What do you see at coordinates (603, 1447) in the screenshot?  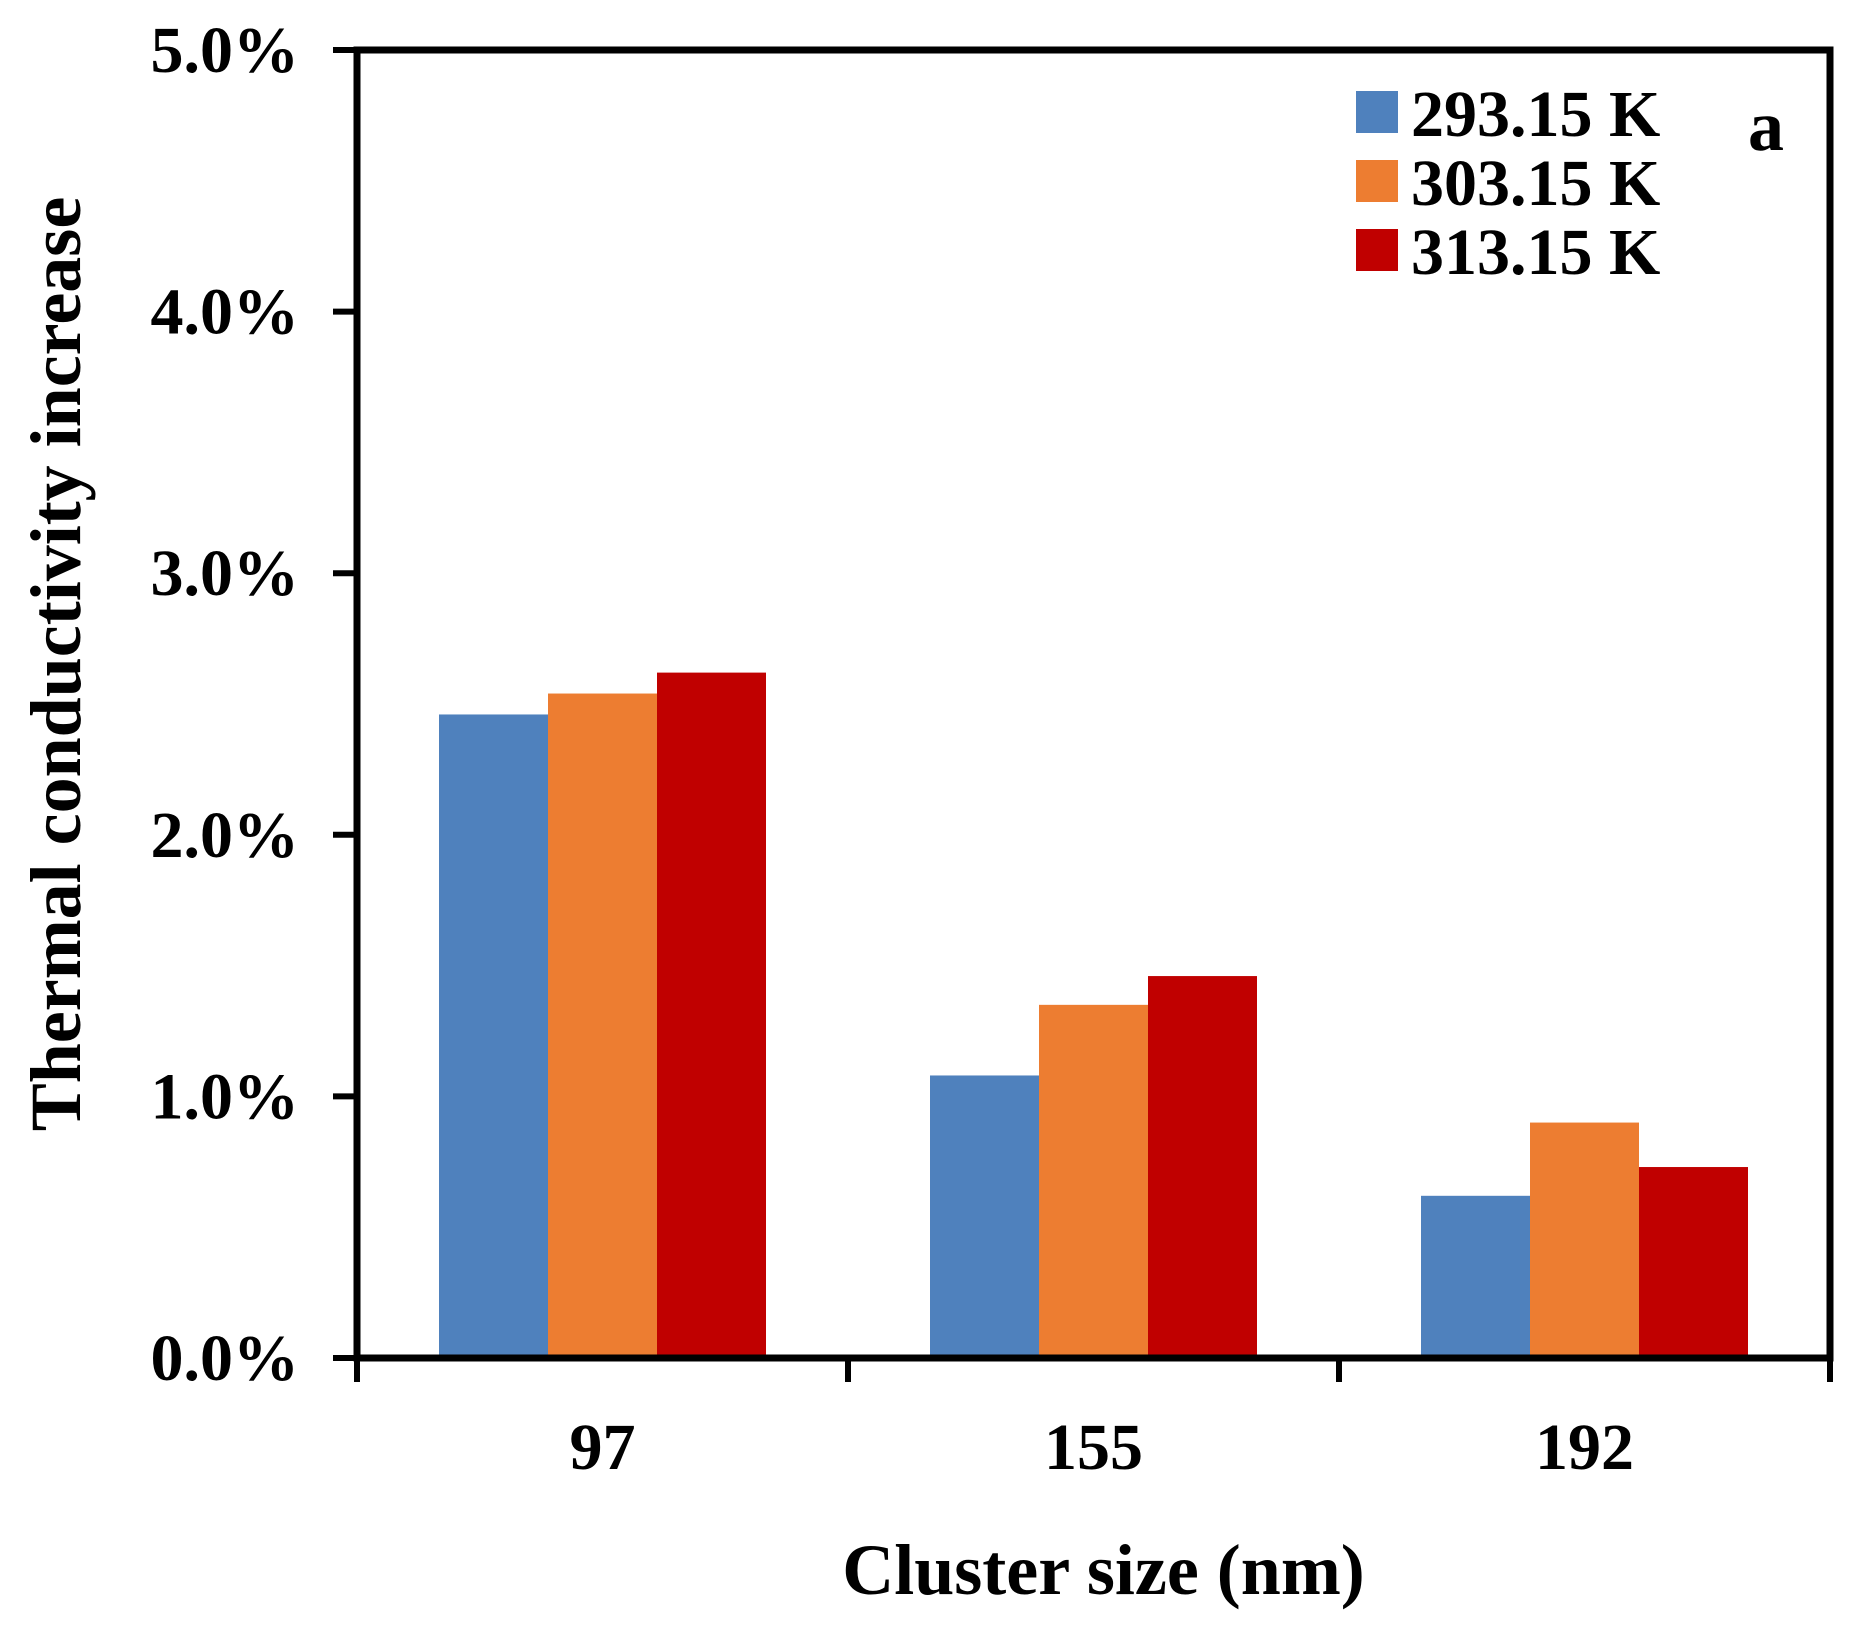 I see `x-tick-label: 97` at bounding box center [603, 1447].